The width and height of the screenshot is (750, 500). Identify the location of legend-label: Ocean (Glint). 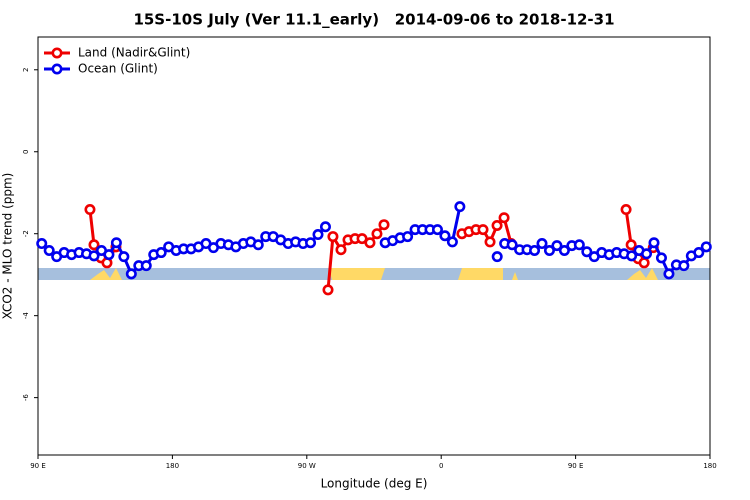
(118, 69).